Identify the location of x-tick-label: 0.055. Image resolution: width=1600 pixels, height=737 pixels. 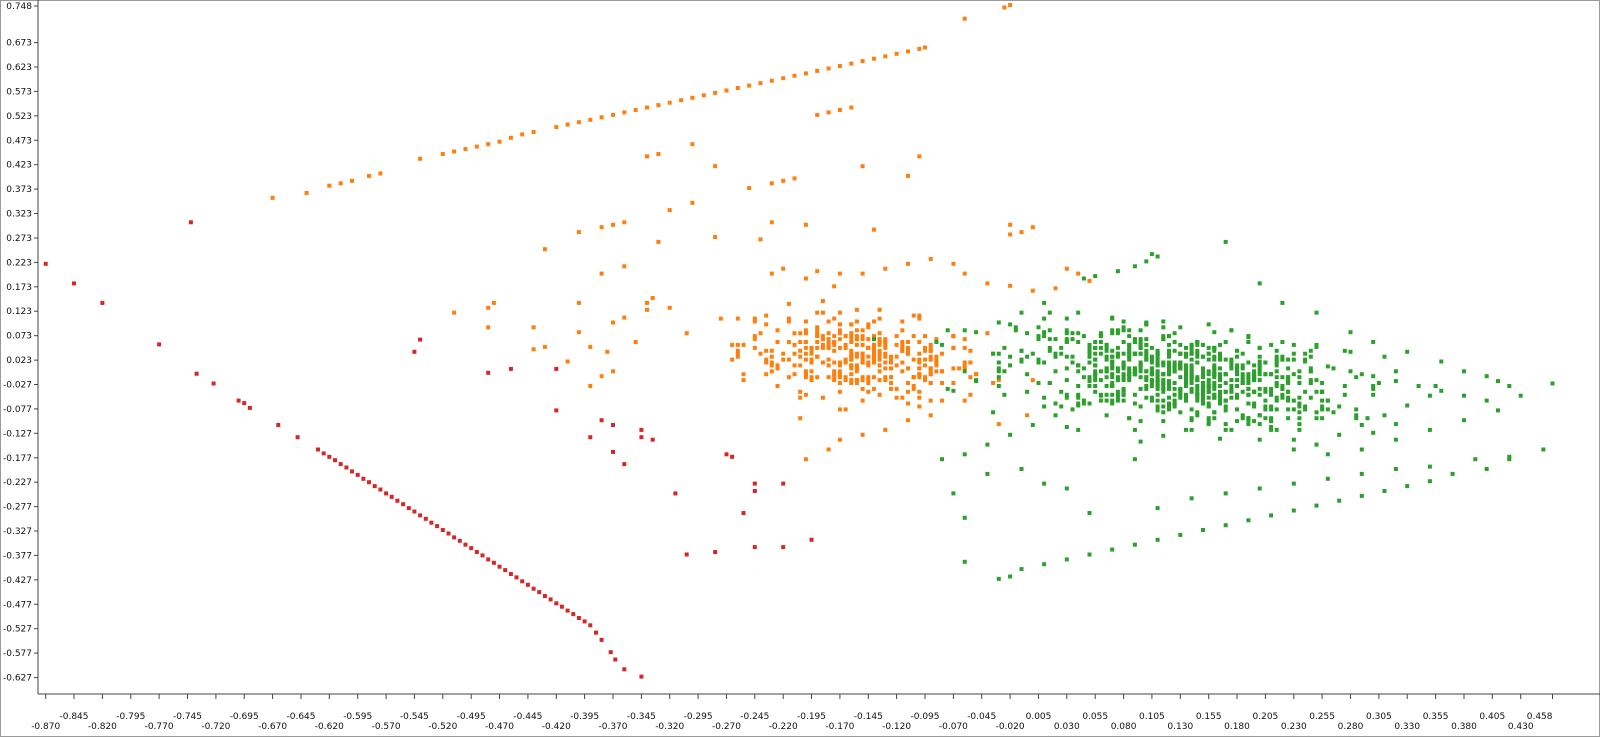
(1095, 717).